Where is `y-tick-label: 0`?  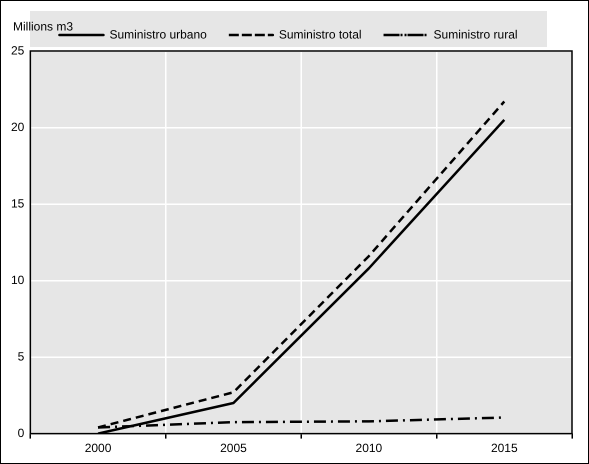
y-tick-label: 0 is located at coordinates (21, 433).